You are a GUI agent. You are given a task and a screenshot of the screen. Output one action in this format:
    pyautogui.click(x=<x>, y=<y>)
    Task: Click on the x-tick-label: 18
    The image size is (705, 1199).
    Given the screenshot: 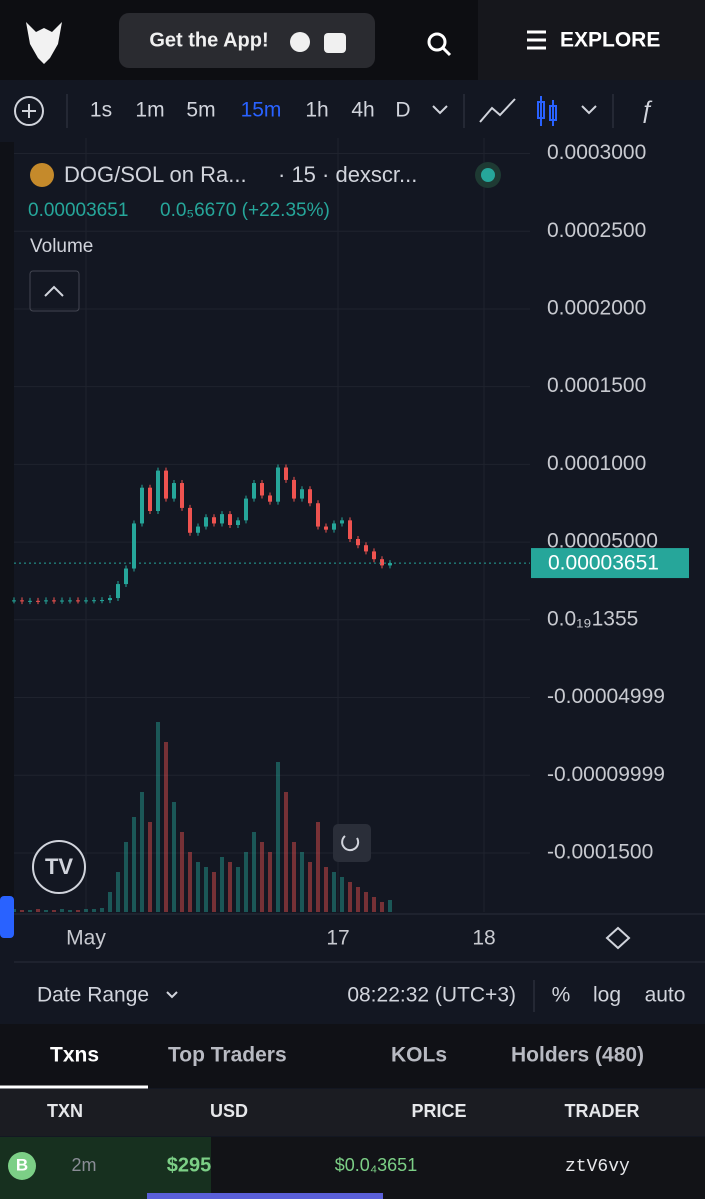 What is the action you would take?
    pyautogui.click(x=483, y=938)
    